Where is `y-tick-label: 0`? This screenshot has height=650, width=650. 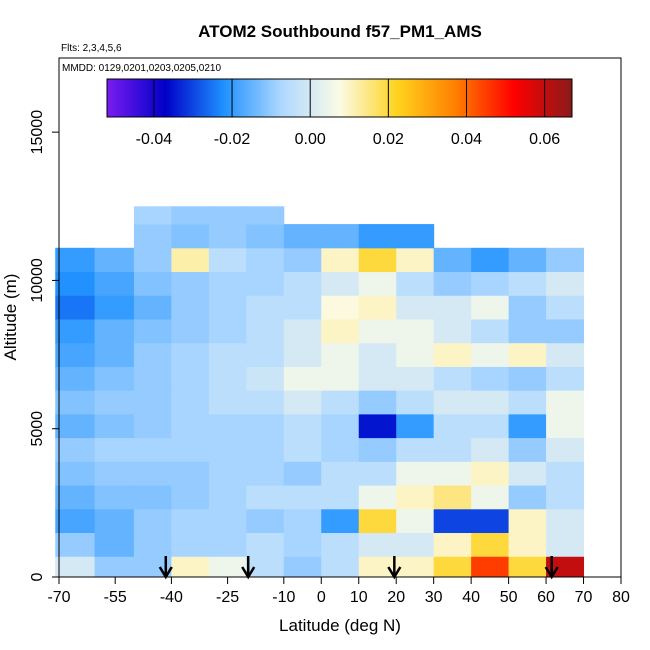
y-tick-label: 0 is located at coordinates (37, 576).